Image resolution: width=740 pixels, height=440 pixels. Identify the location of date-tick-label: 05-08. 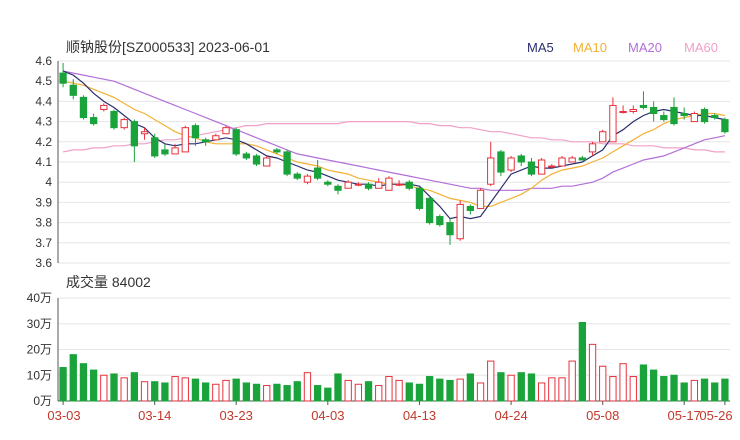
(602, 415).